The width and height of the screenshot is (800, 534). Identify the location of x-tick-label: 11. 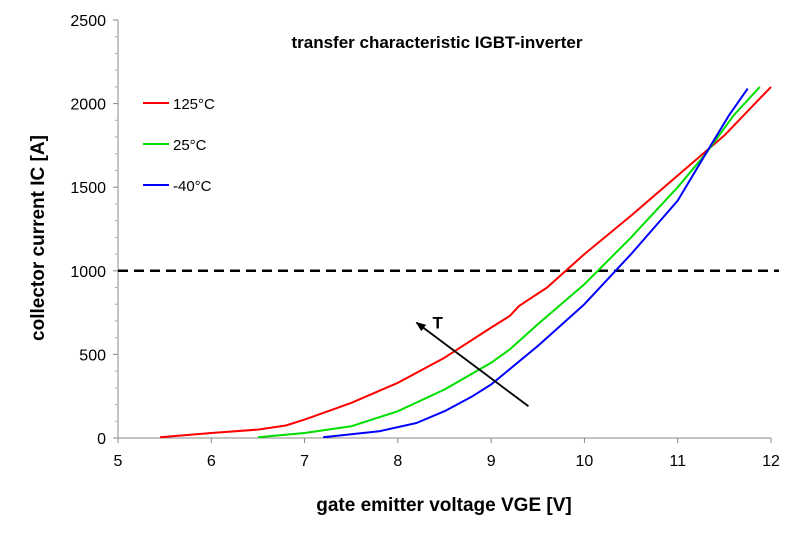
(677, 461).